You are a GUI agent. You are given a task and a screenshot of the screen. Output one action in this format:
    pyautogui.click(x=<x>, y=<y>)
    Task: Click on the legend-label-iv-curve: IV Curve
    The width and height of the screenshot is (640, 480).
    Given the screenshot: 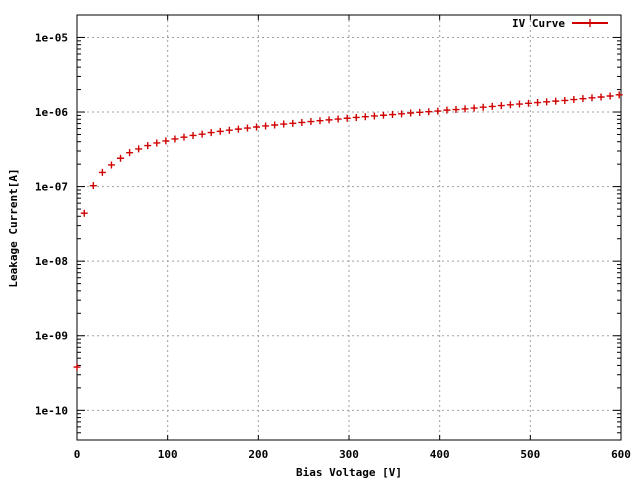 What is the action you would take?
    pyautogui.click(x=538, y=23)
    